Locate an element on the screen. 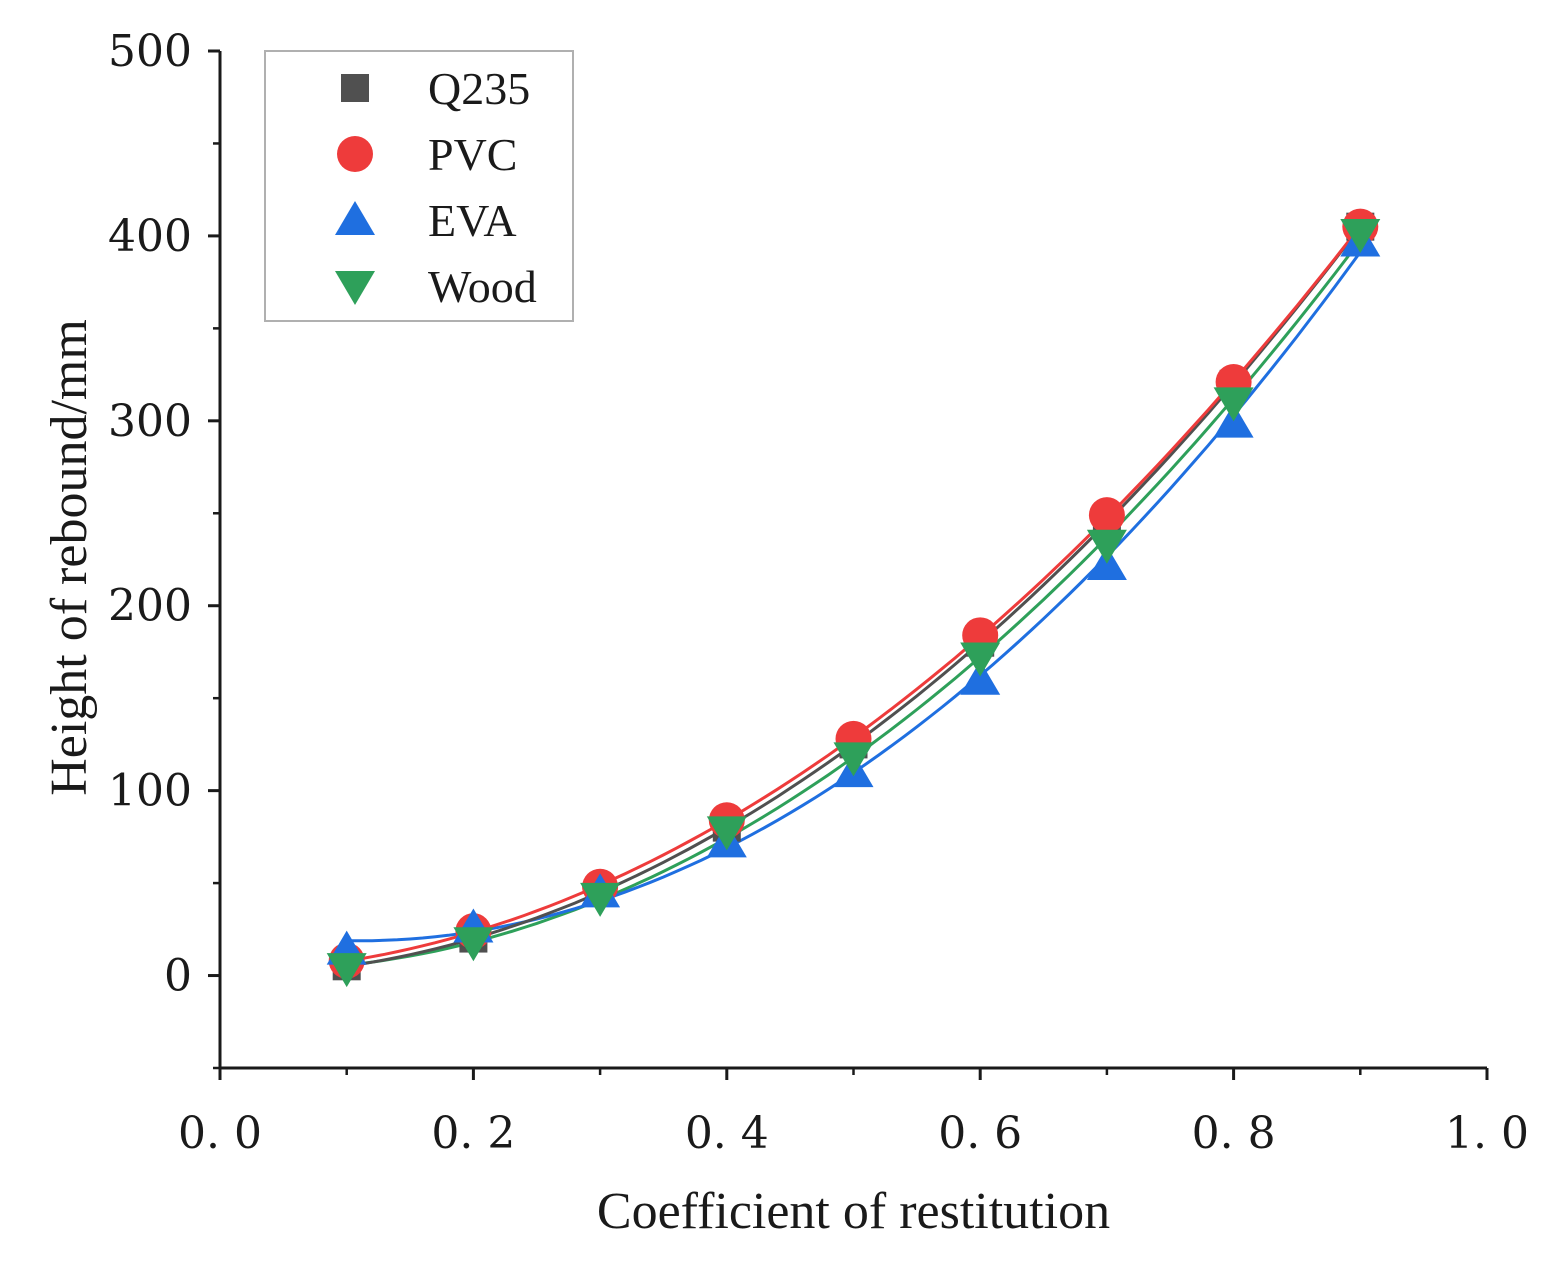 Image resolution: width=1546 pixels, height=1266 pixels. legend-label-q235: Q235 is located at coordinates (479, 88).